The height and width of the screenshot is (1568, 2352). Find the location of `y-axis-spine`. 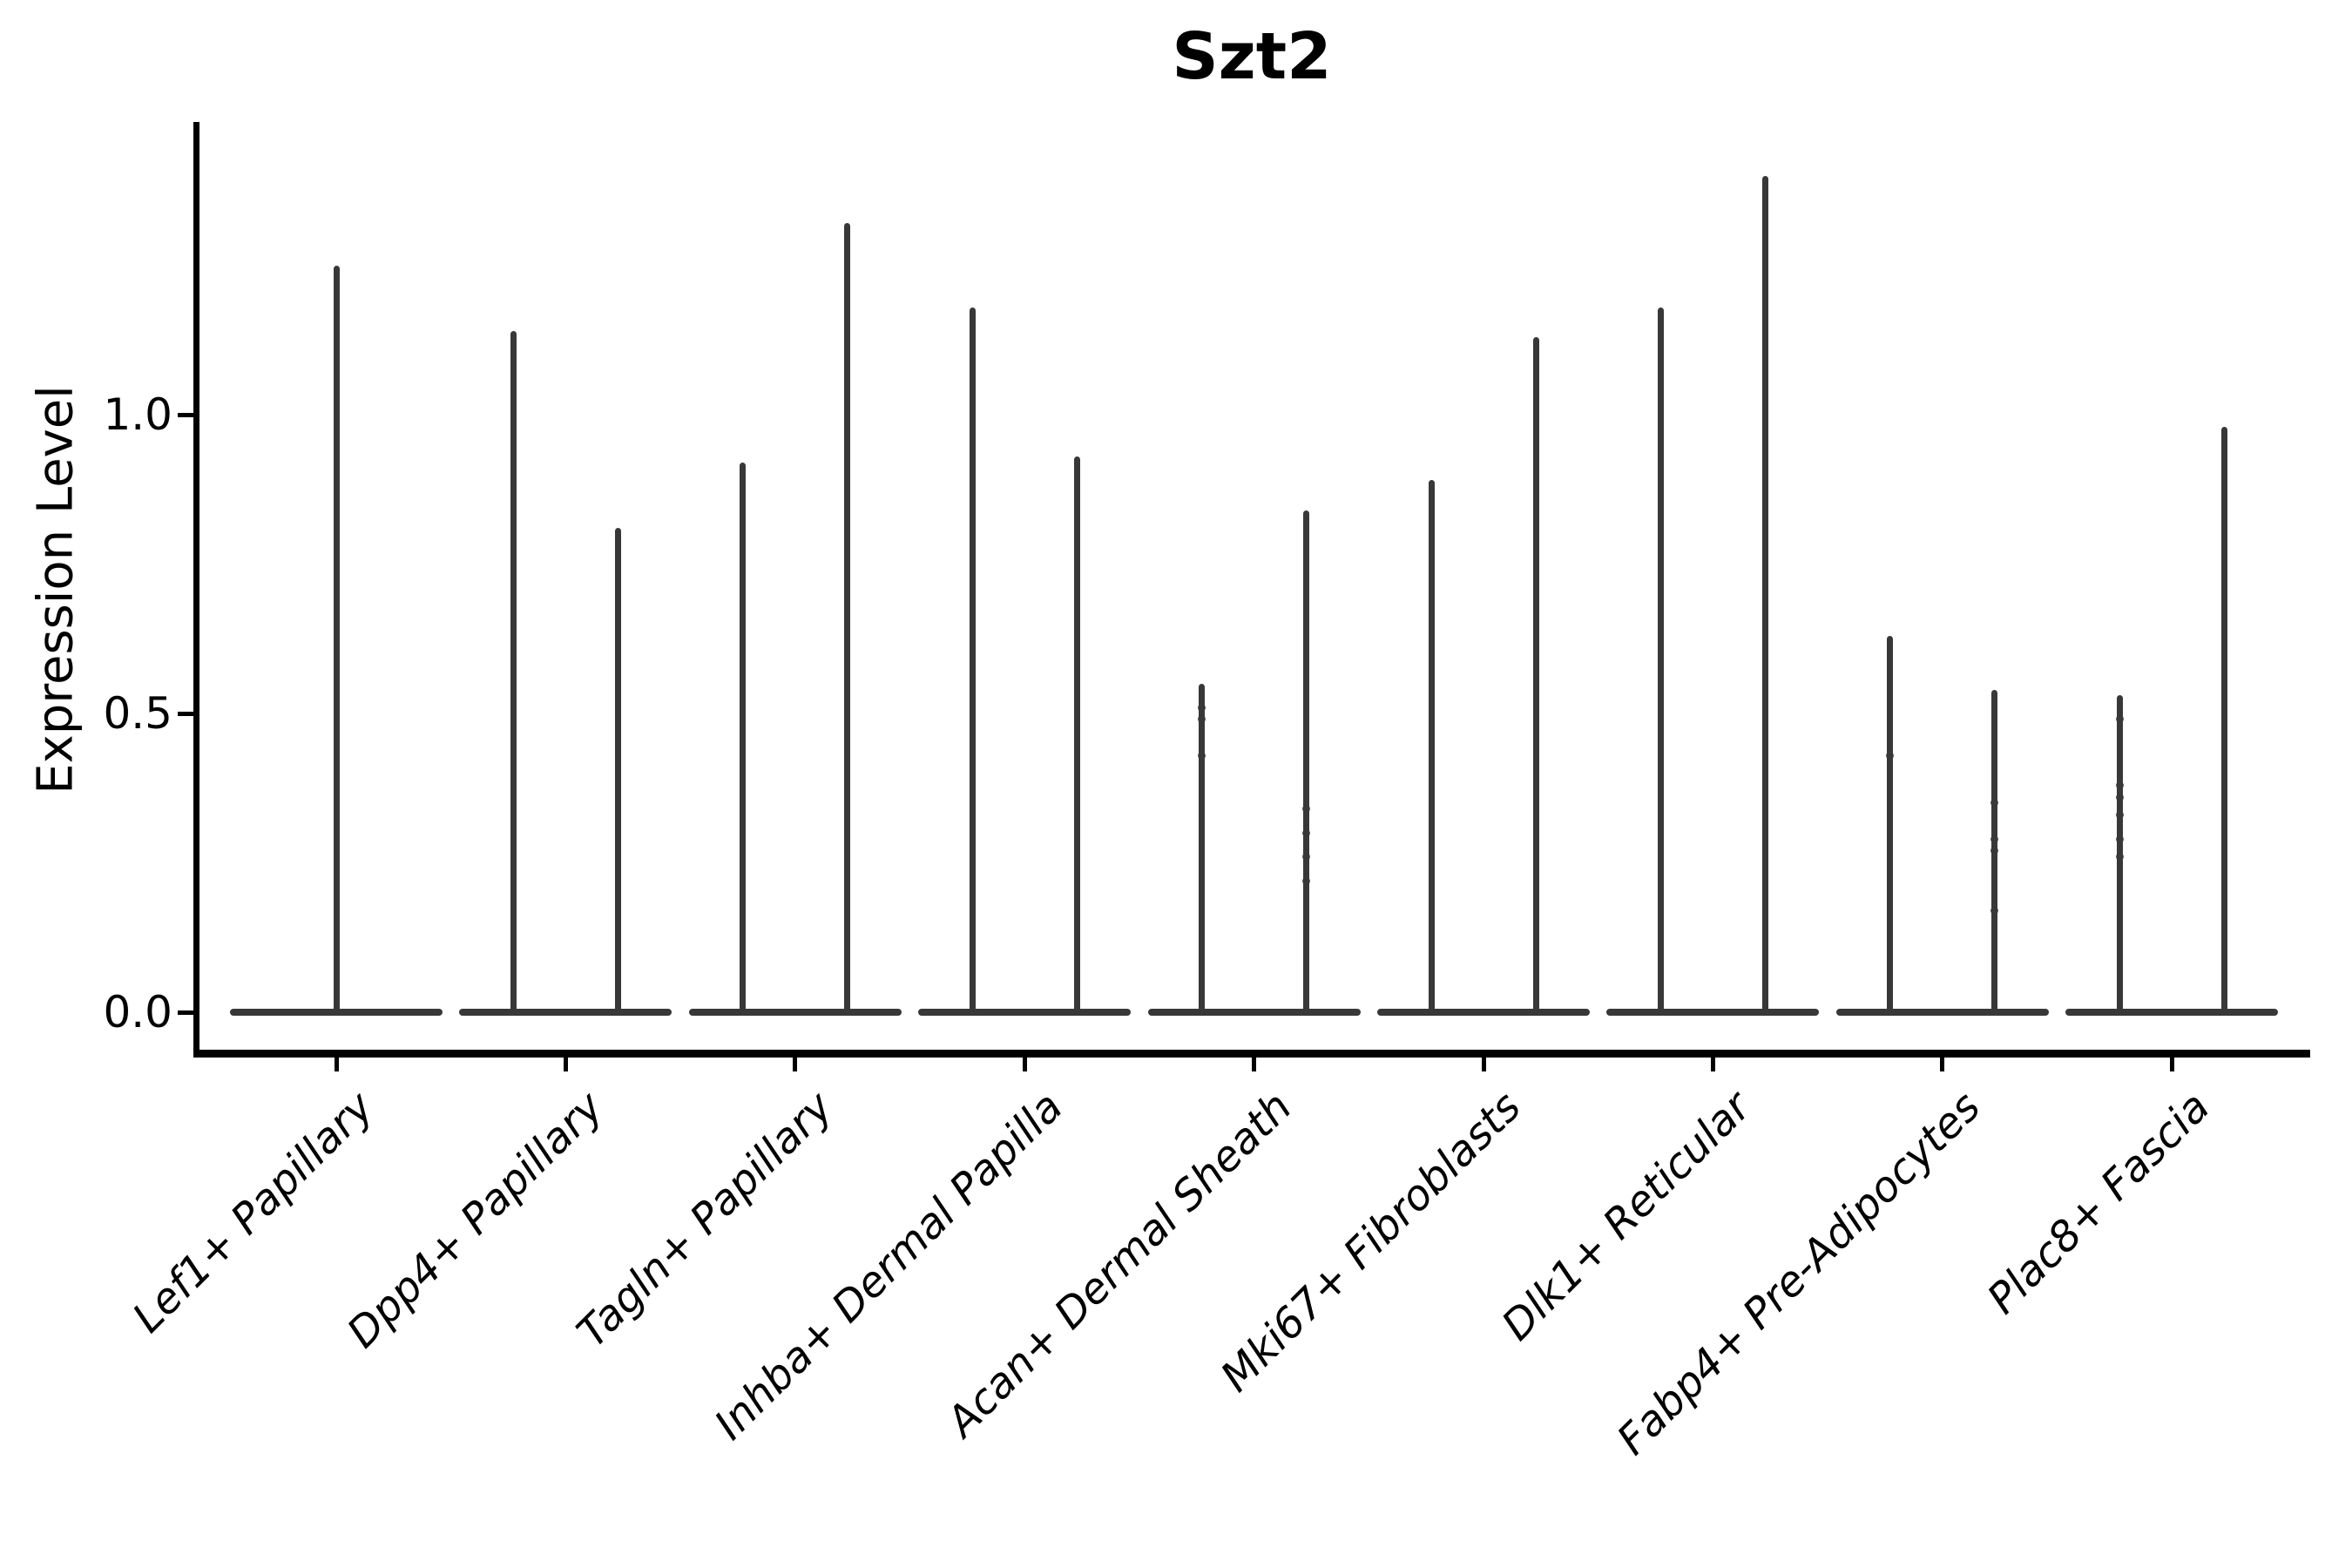

y-axis-spine is located at coordinates (196, 590).